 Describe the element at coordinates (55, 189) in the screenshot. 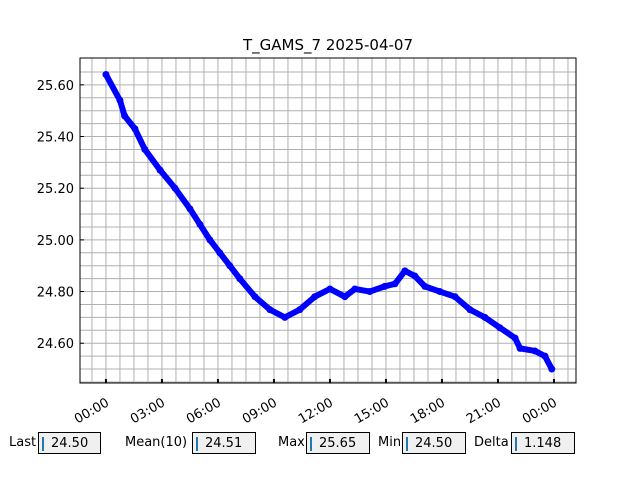

I see `y-tick-label: 25.20` at that location.